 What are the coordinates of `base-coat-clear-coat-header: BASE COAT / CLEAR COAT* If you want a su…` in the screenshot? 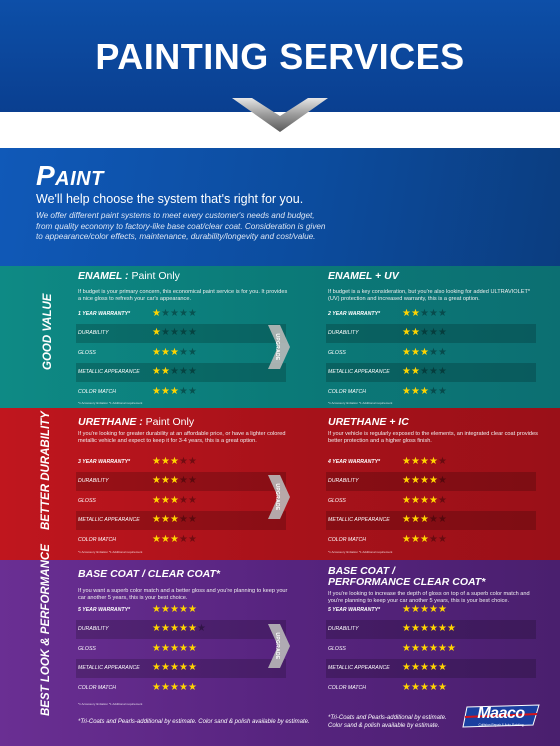 It's located at (183, 585).